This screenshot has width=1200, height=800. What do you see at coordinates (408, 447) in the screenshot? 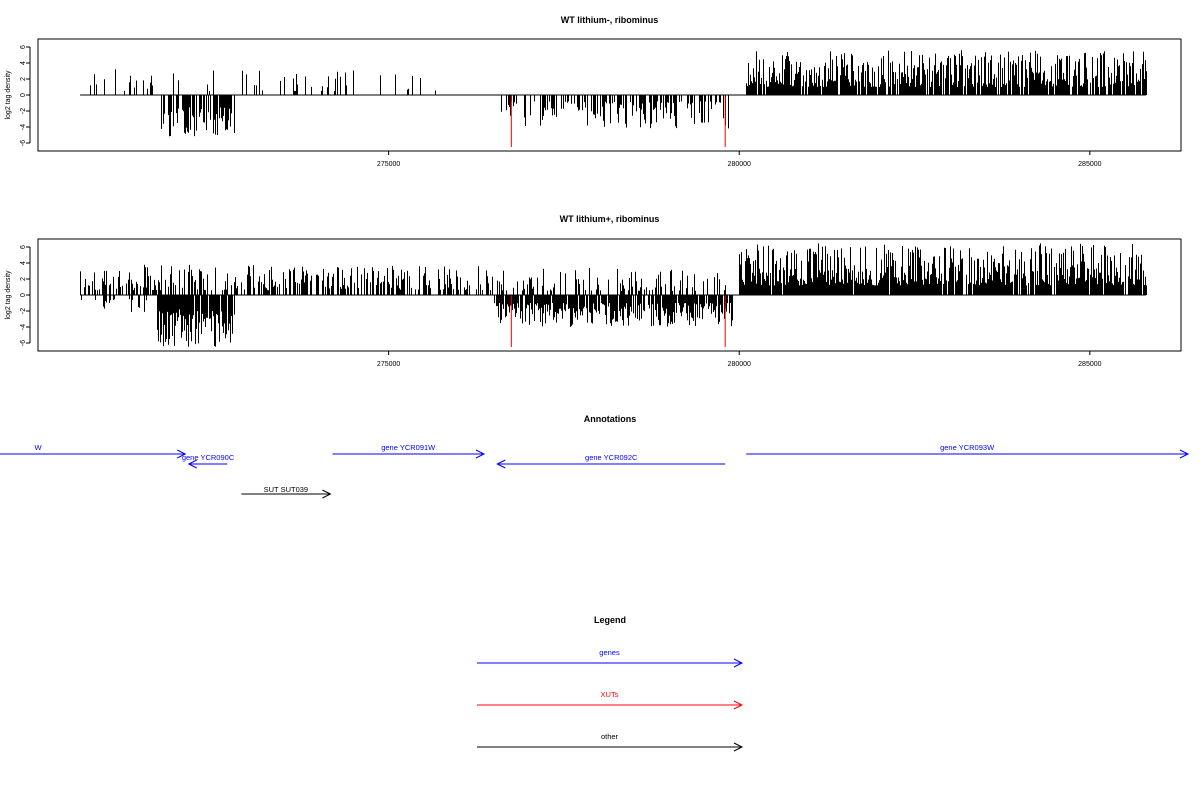
I see `feature-label: gene YCR091W` at bounding box center [408, 447].